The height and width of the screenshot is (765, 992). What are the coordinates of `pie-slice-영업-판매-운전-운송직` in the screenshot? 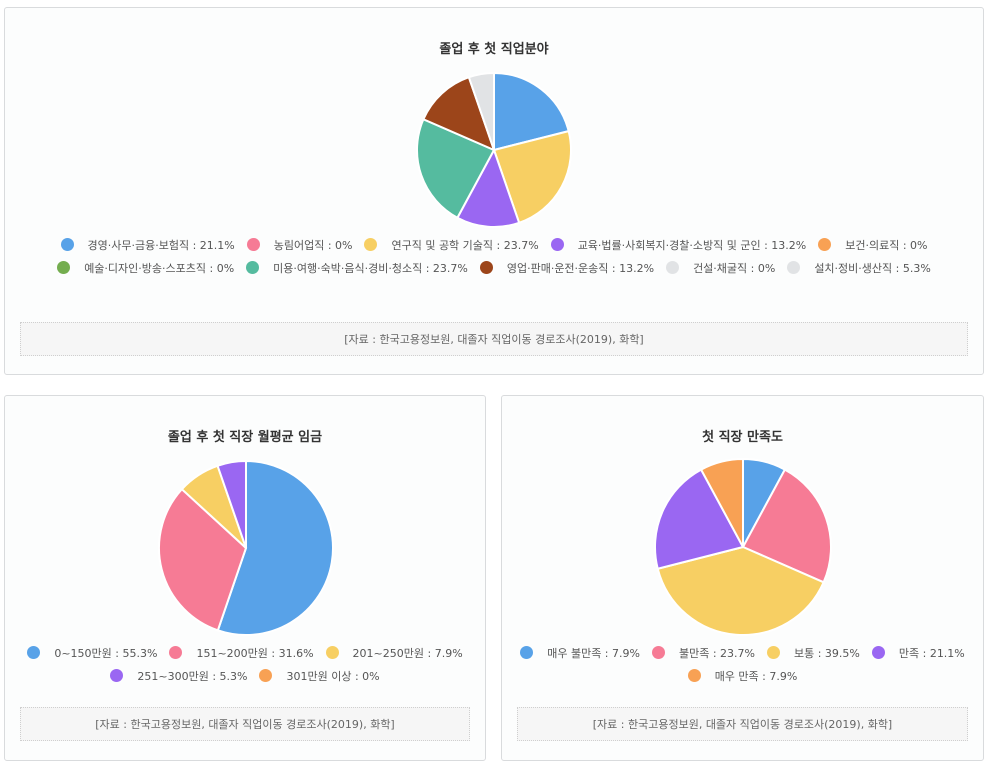 It's located at (459, 113).